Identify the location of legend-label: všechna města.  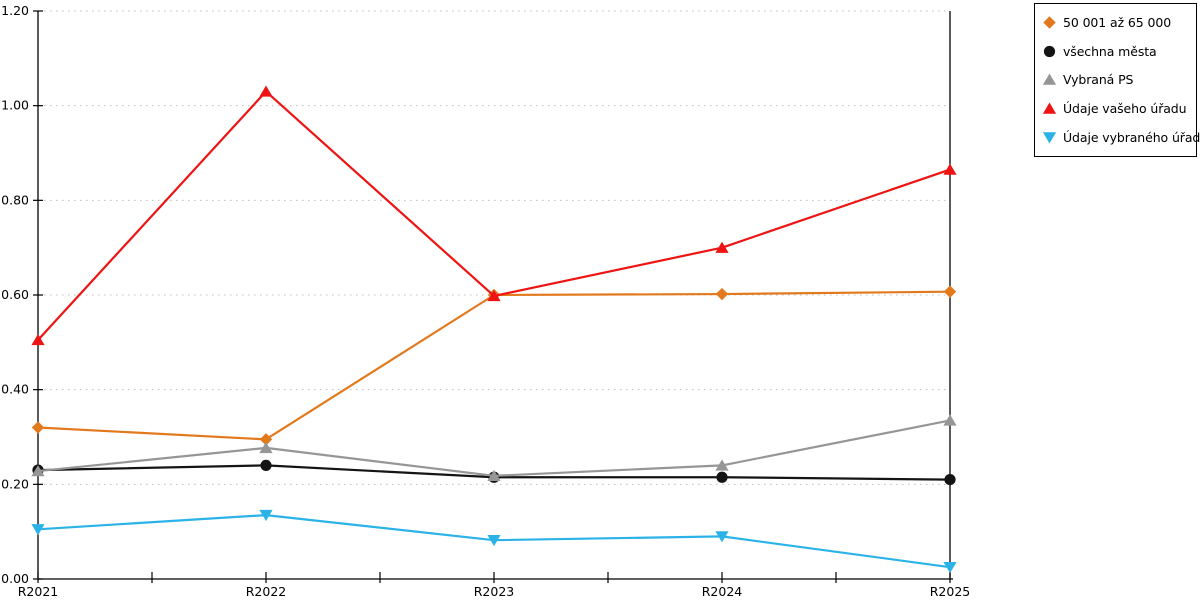
(1110, 51).